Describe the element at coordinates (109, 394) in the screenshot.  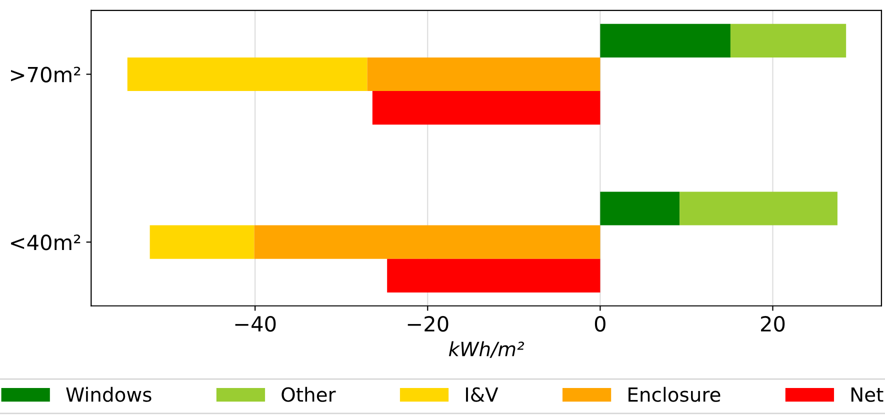
I see `legend-label: Windows` at that location.